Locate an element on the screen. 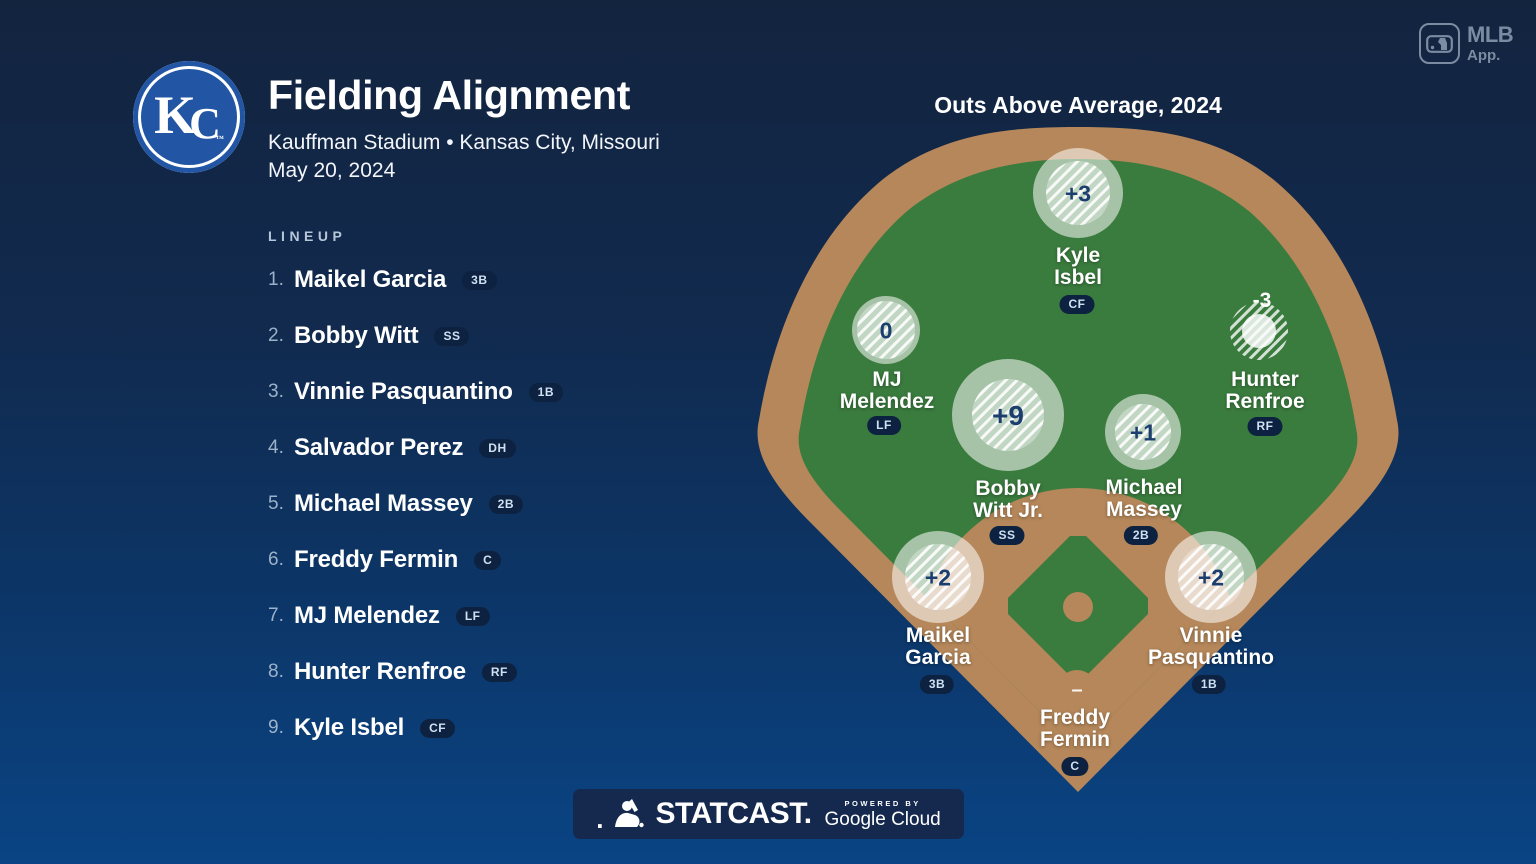 Image resolution: width=1536 pixels, height=864 pixels. lineup-order-number: 4. is located at coordinates (276, 447).